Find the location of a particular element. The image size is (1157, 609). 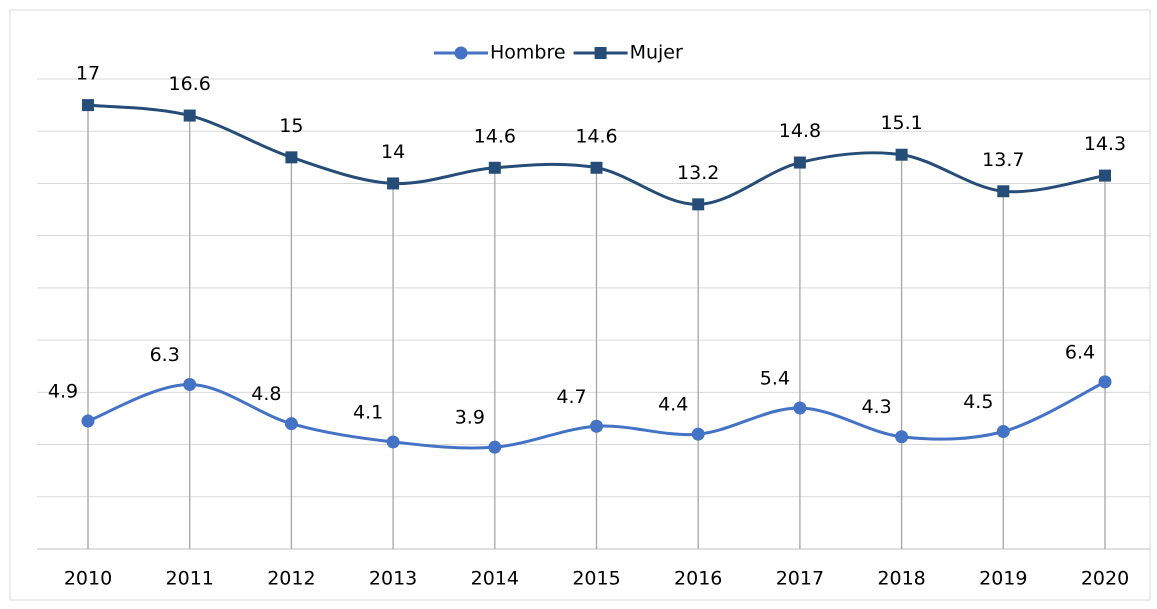

x-tick-label: 2020 is located at coordinates (1105, 579).